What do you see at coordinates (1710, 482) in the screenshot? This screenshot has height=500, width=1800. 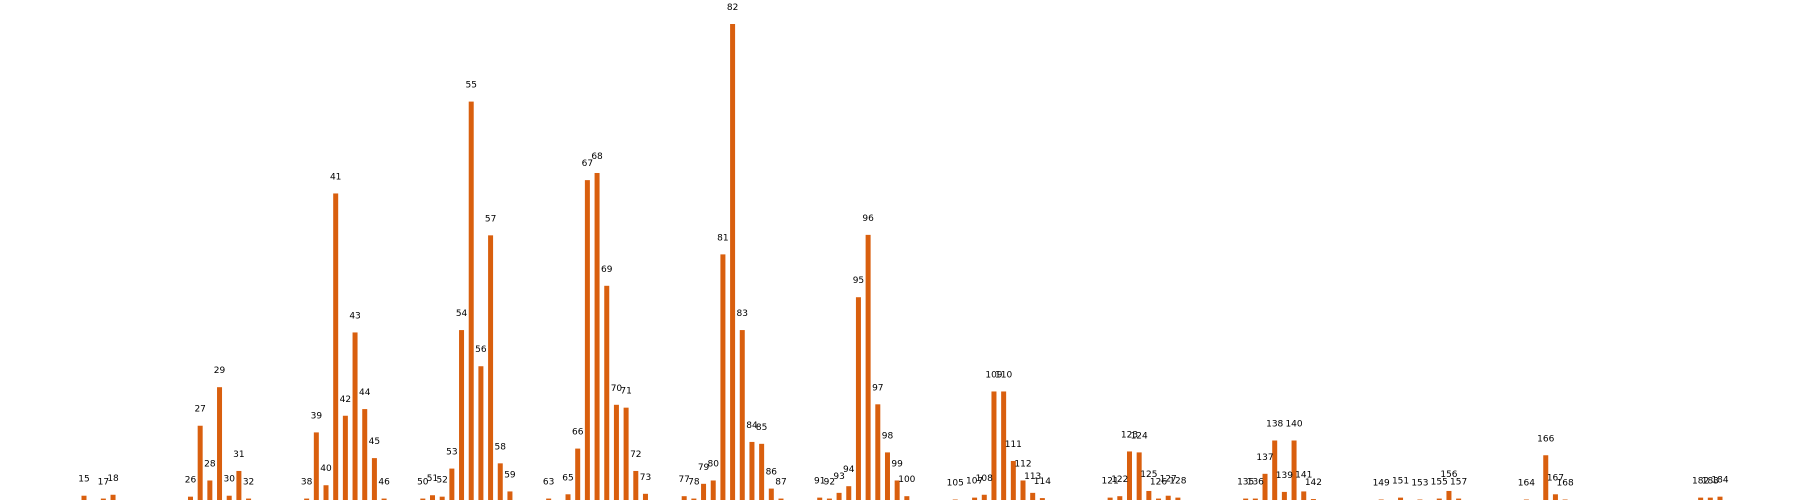 I see `bar-label-183: 183` at bounding box center [1710, 482].